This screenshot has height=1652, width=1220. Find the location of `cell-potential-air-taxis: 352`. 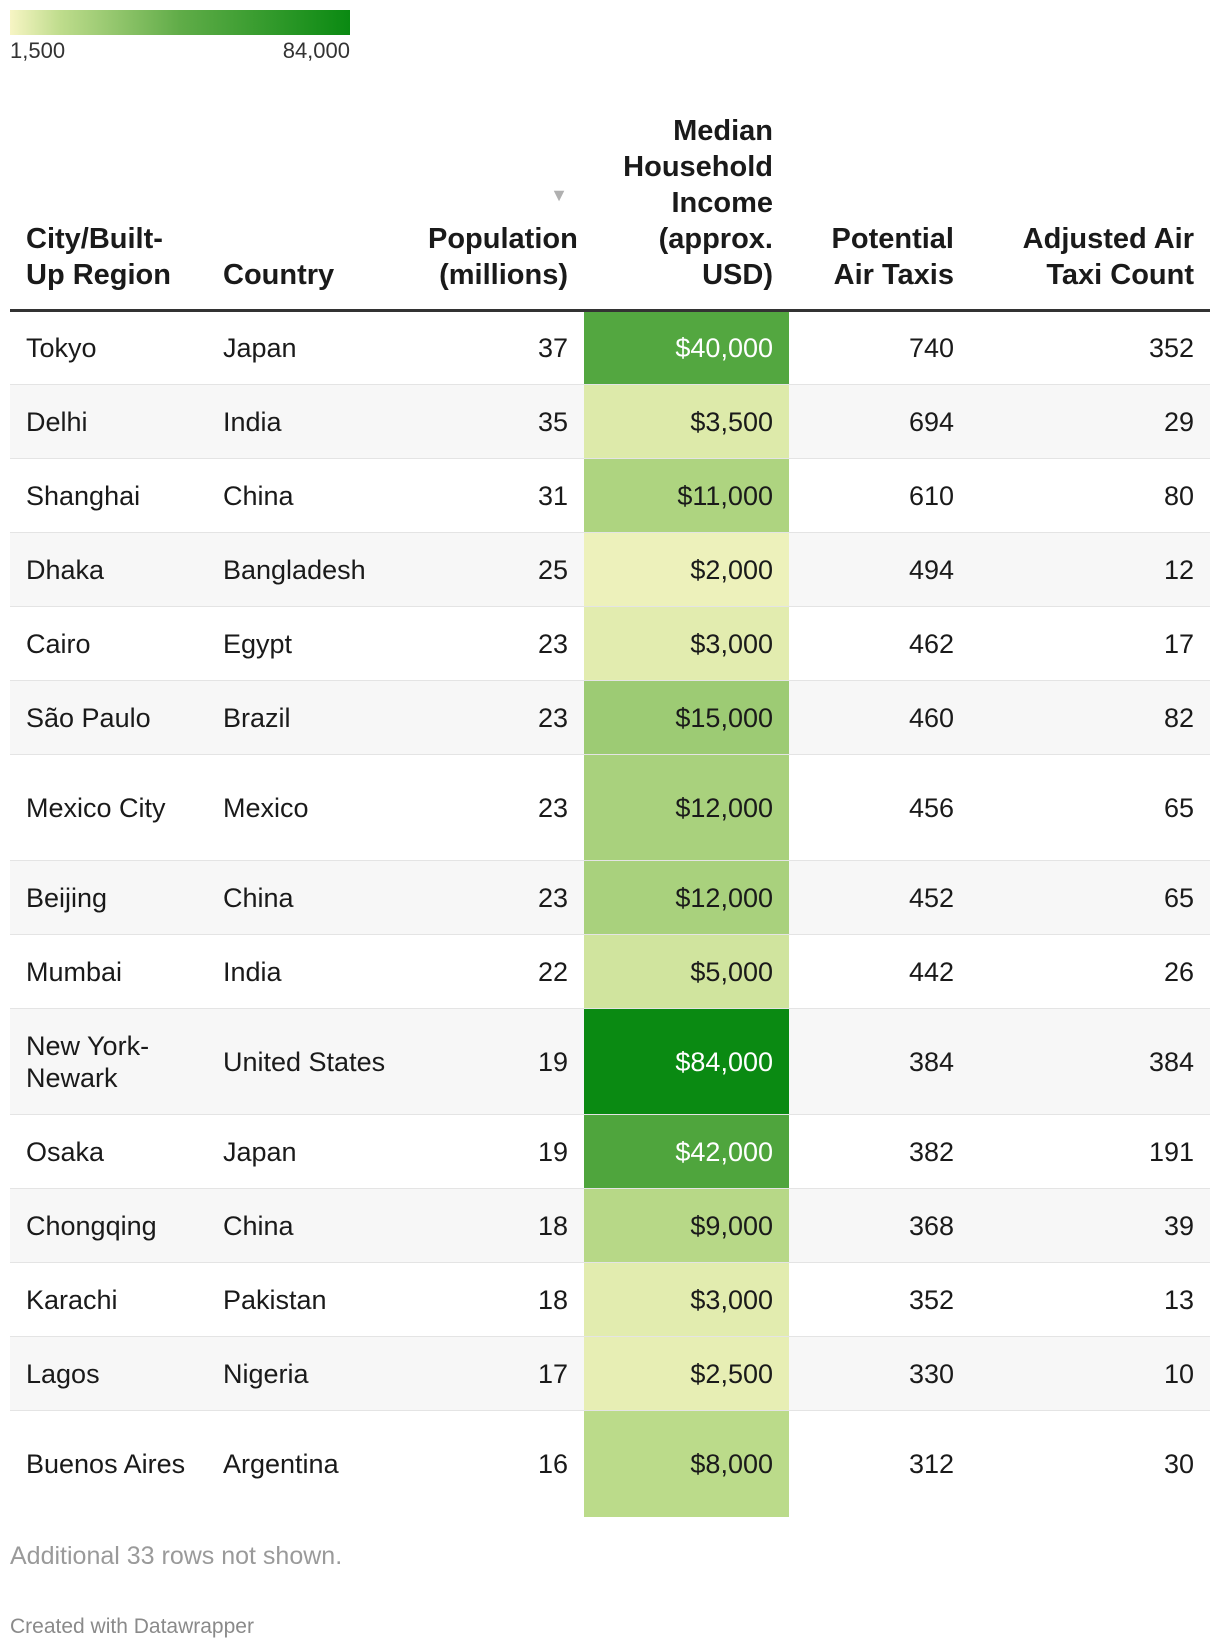

cell-potential-air-taxis: 352 is located at coordinates (879, 1299).